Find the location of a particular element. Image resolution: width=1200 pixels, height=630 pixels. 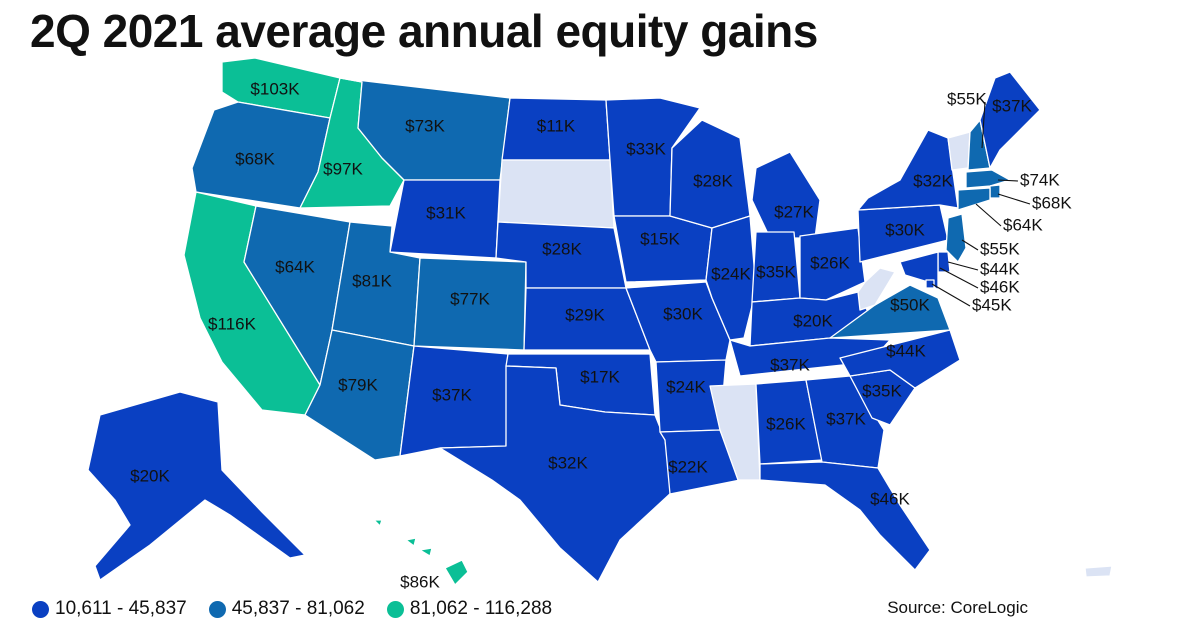

state-value-label-nv: $64K is located at coordinates (295, 266).